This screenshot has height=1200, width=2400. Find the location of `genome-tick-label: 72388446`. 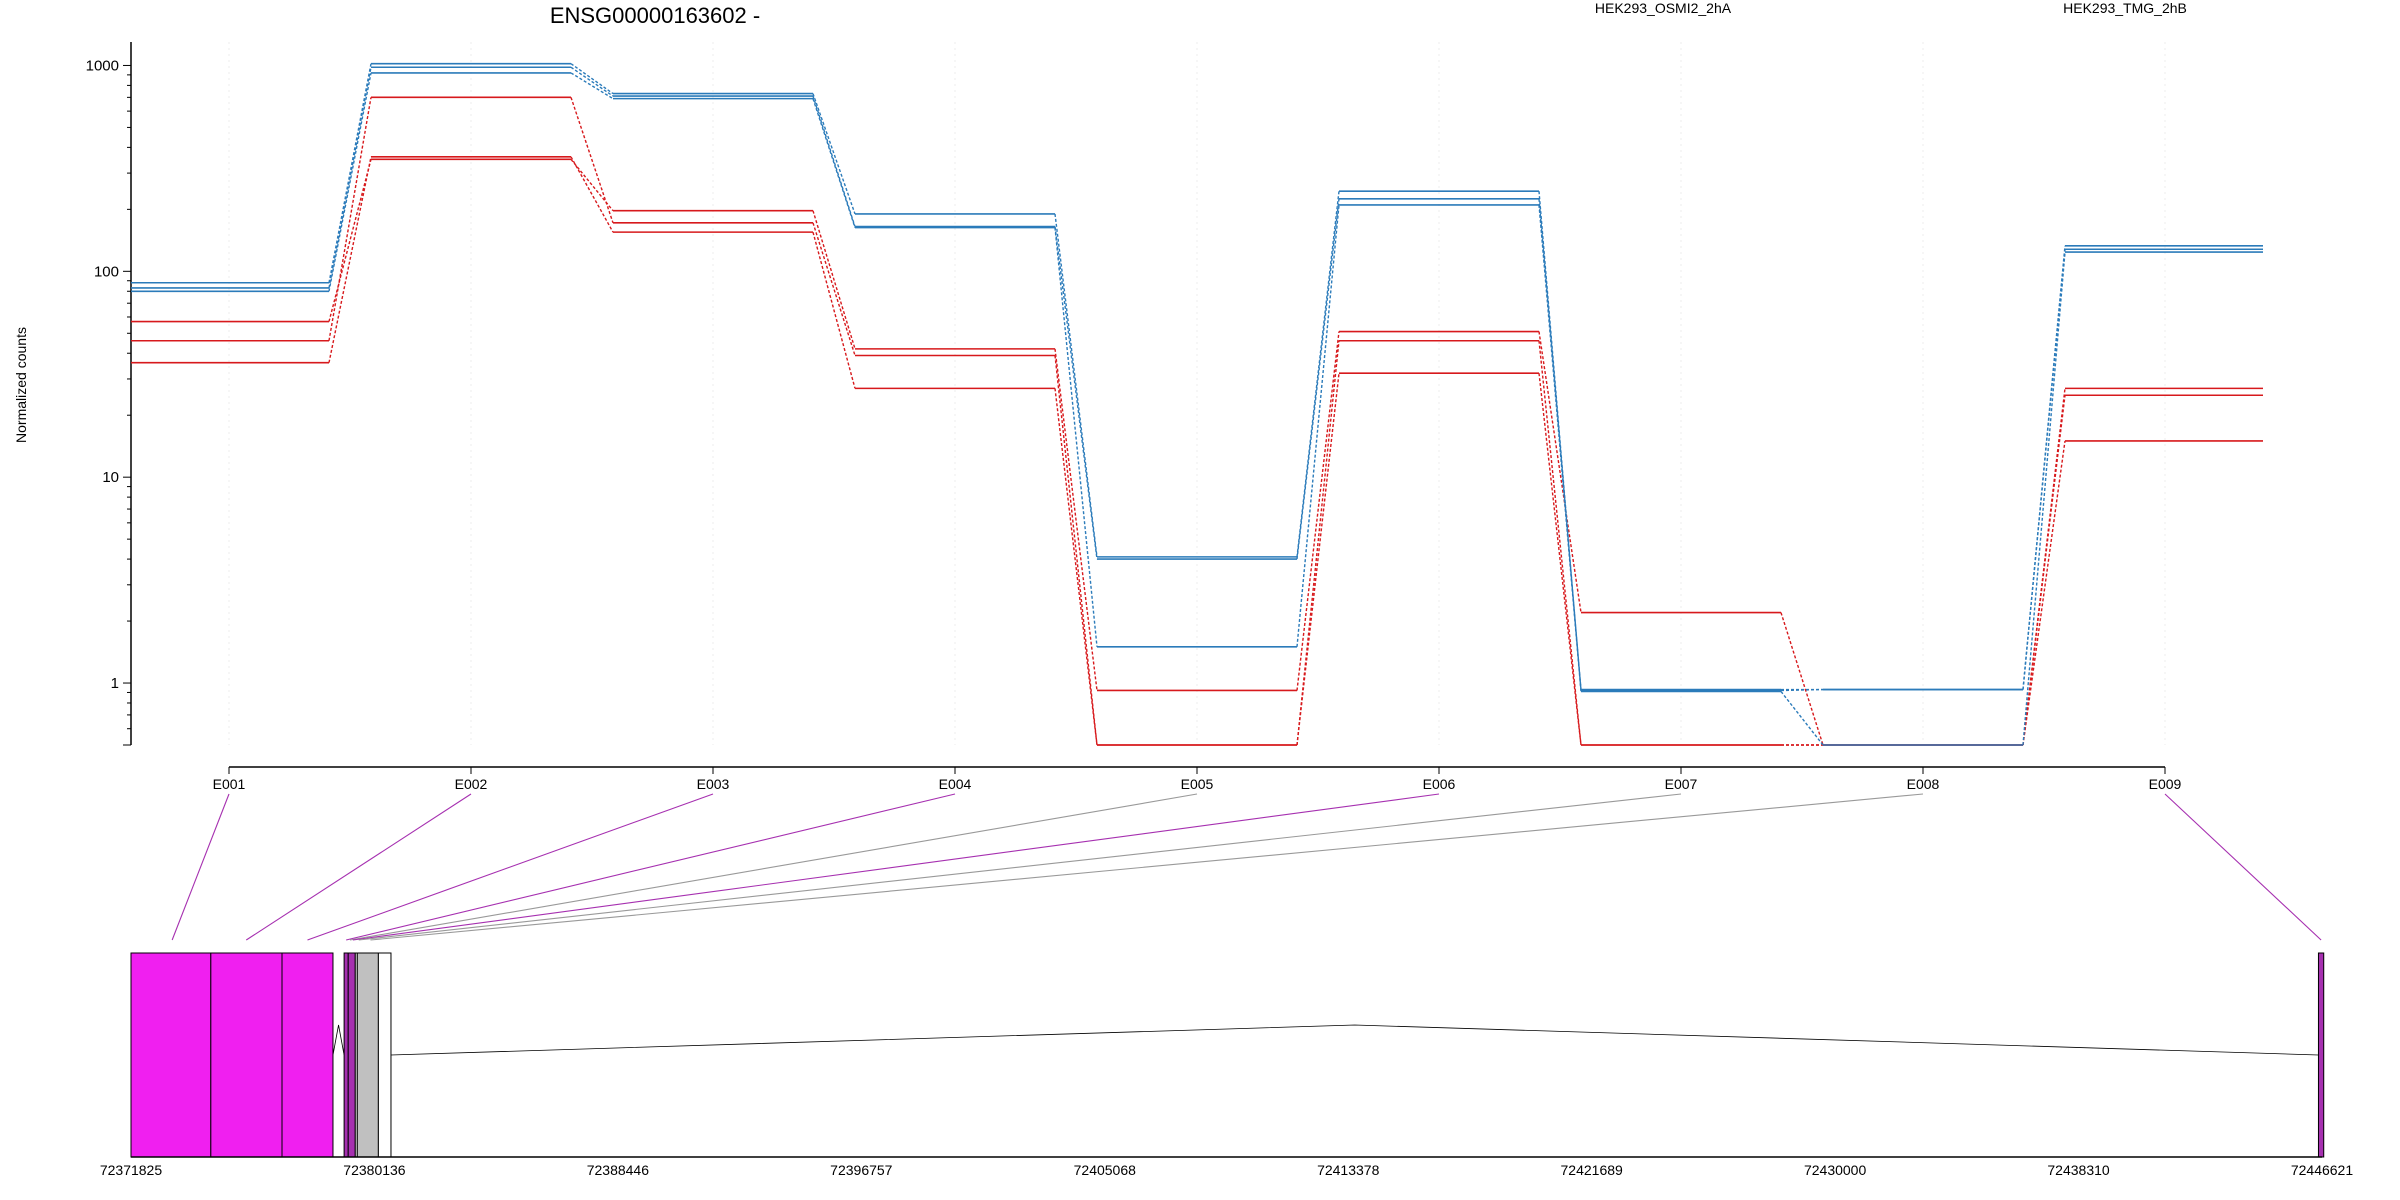

genome-tick-label: 72388446 is located at coordinates (618, 1170).